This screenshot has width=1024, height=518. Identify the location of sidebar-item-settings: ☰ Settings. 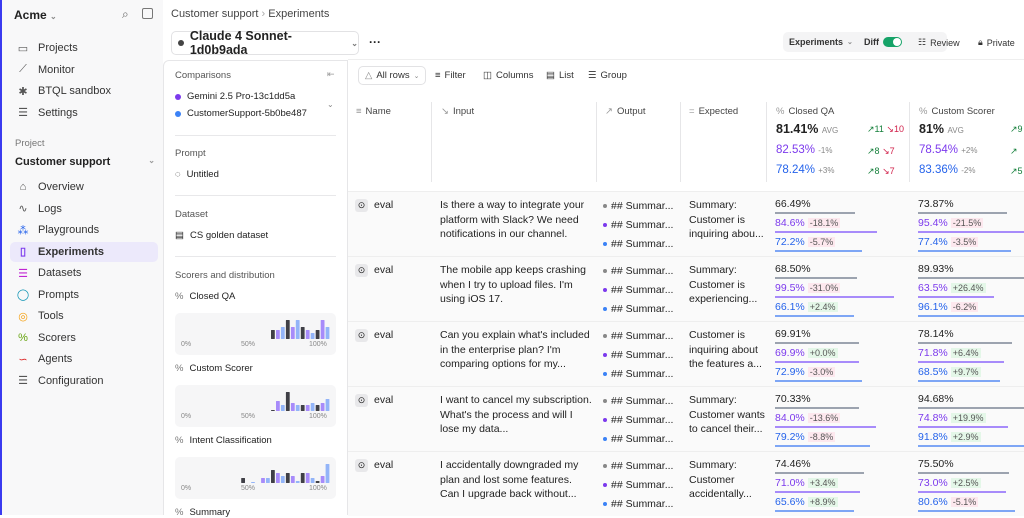
(84, 113).